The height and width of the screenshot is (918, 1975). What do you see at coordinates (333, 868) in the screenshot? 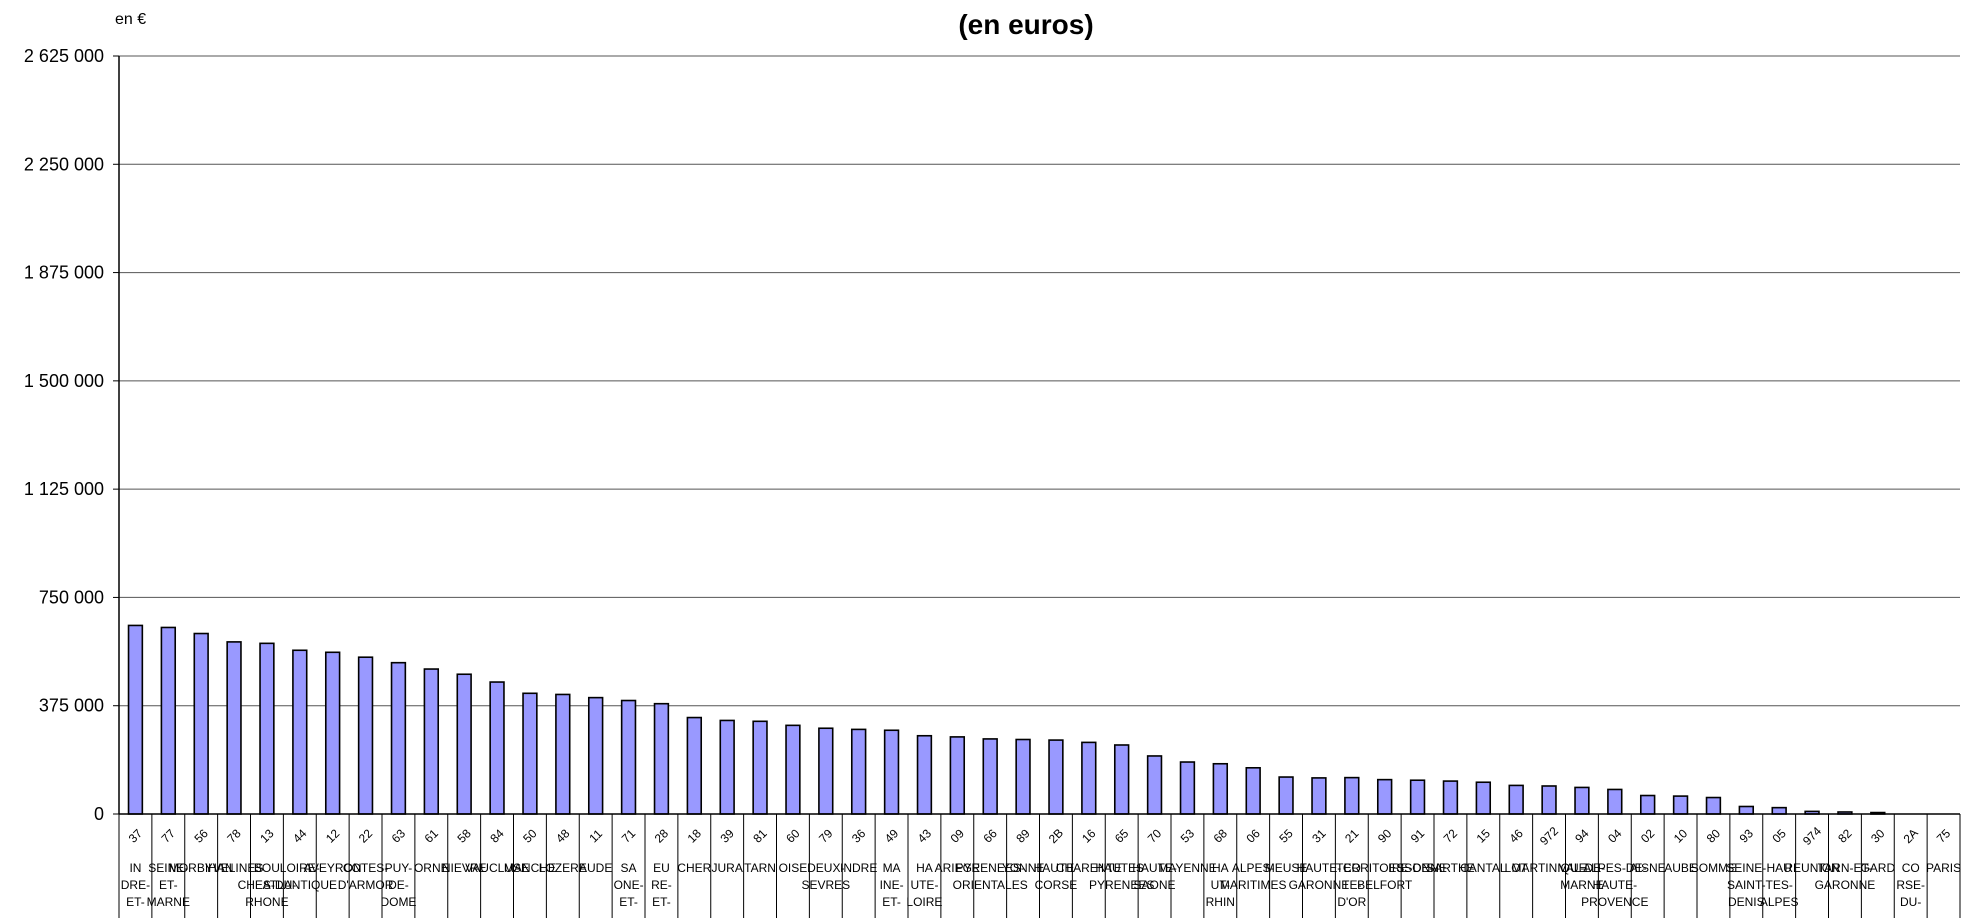
I see `category-name-label: AVEYRON` at bounding box center [333, 868].